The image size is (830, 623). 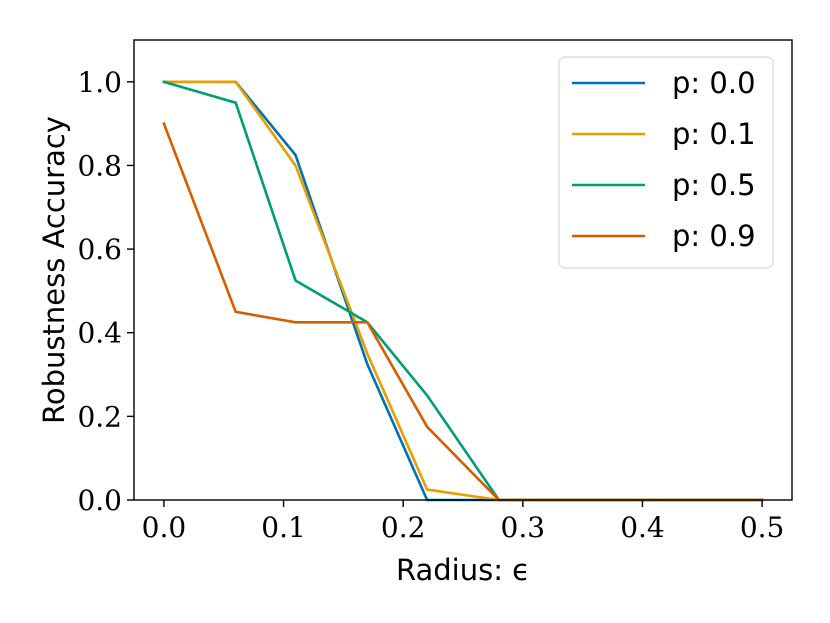 I want to click on legend-label-1: p: 0.1, so click(x=714, y=134).